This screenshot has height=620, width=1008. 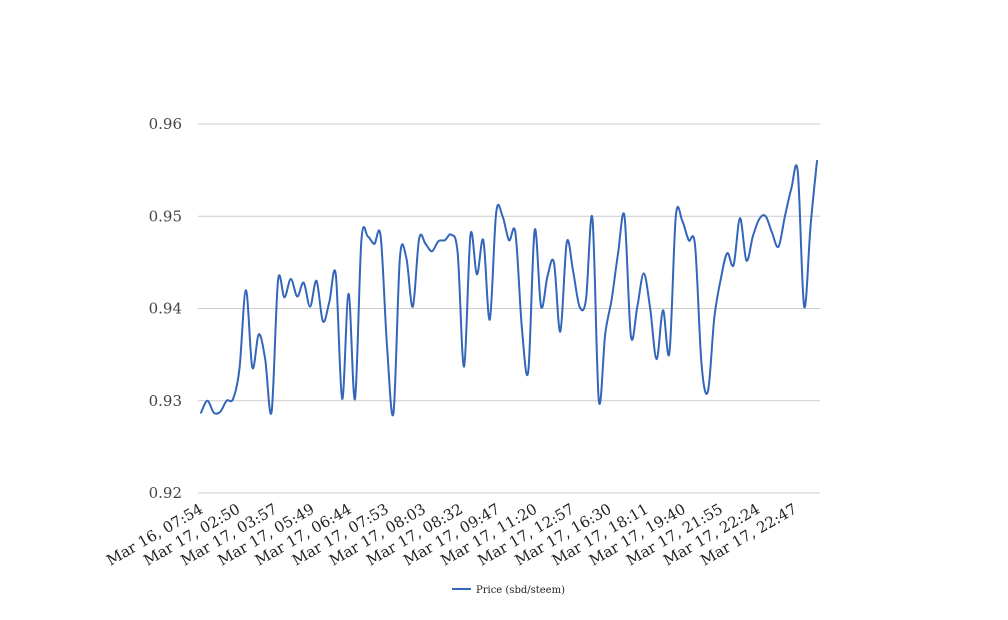 What do you see at coordinates (520, 590) in the screenshot?
I see `legend-label: Price (sbd/steem)` at bounding box center [520, 590].